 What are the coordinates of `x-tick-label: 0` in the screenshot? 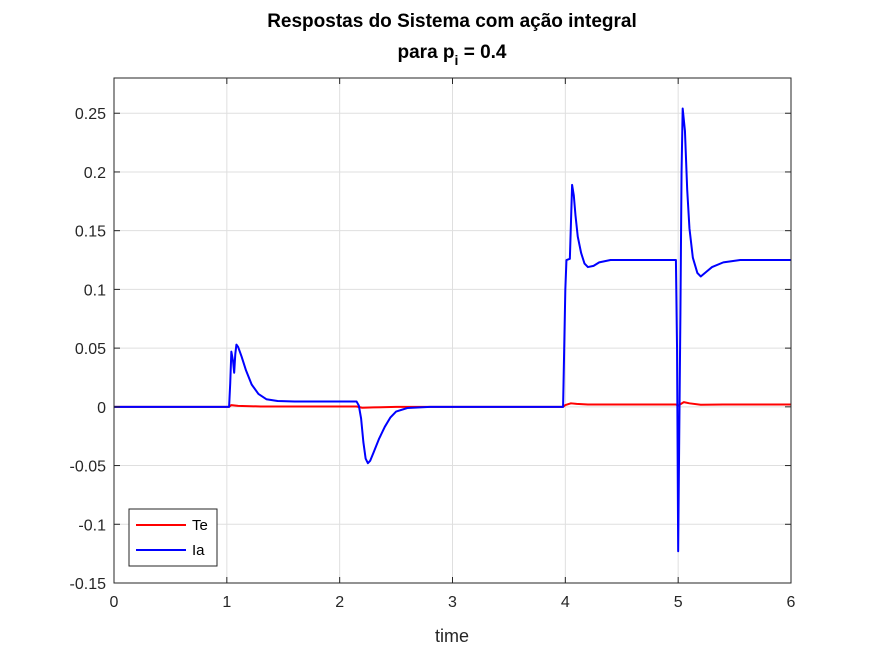 It's located at (114, 602).